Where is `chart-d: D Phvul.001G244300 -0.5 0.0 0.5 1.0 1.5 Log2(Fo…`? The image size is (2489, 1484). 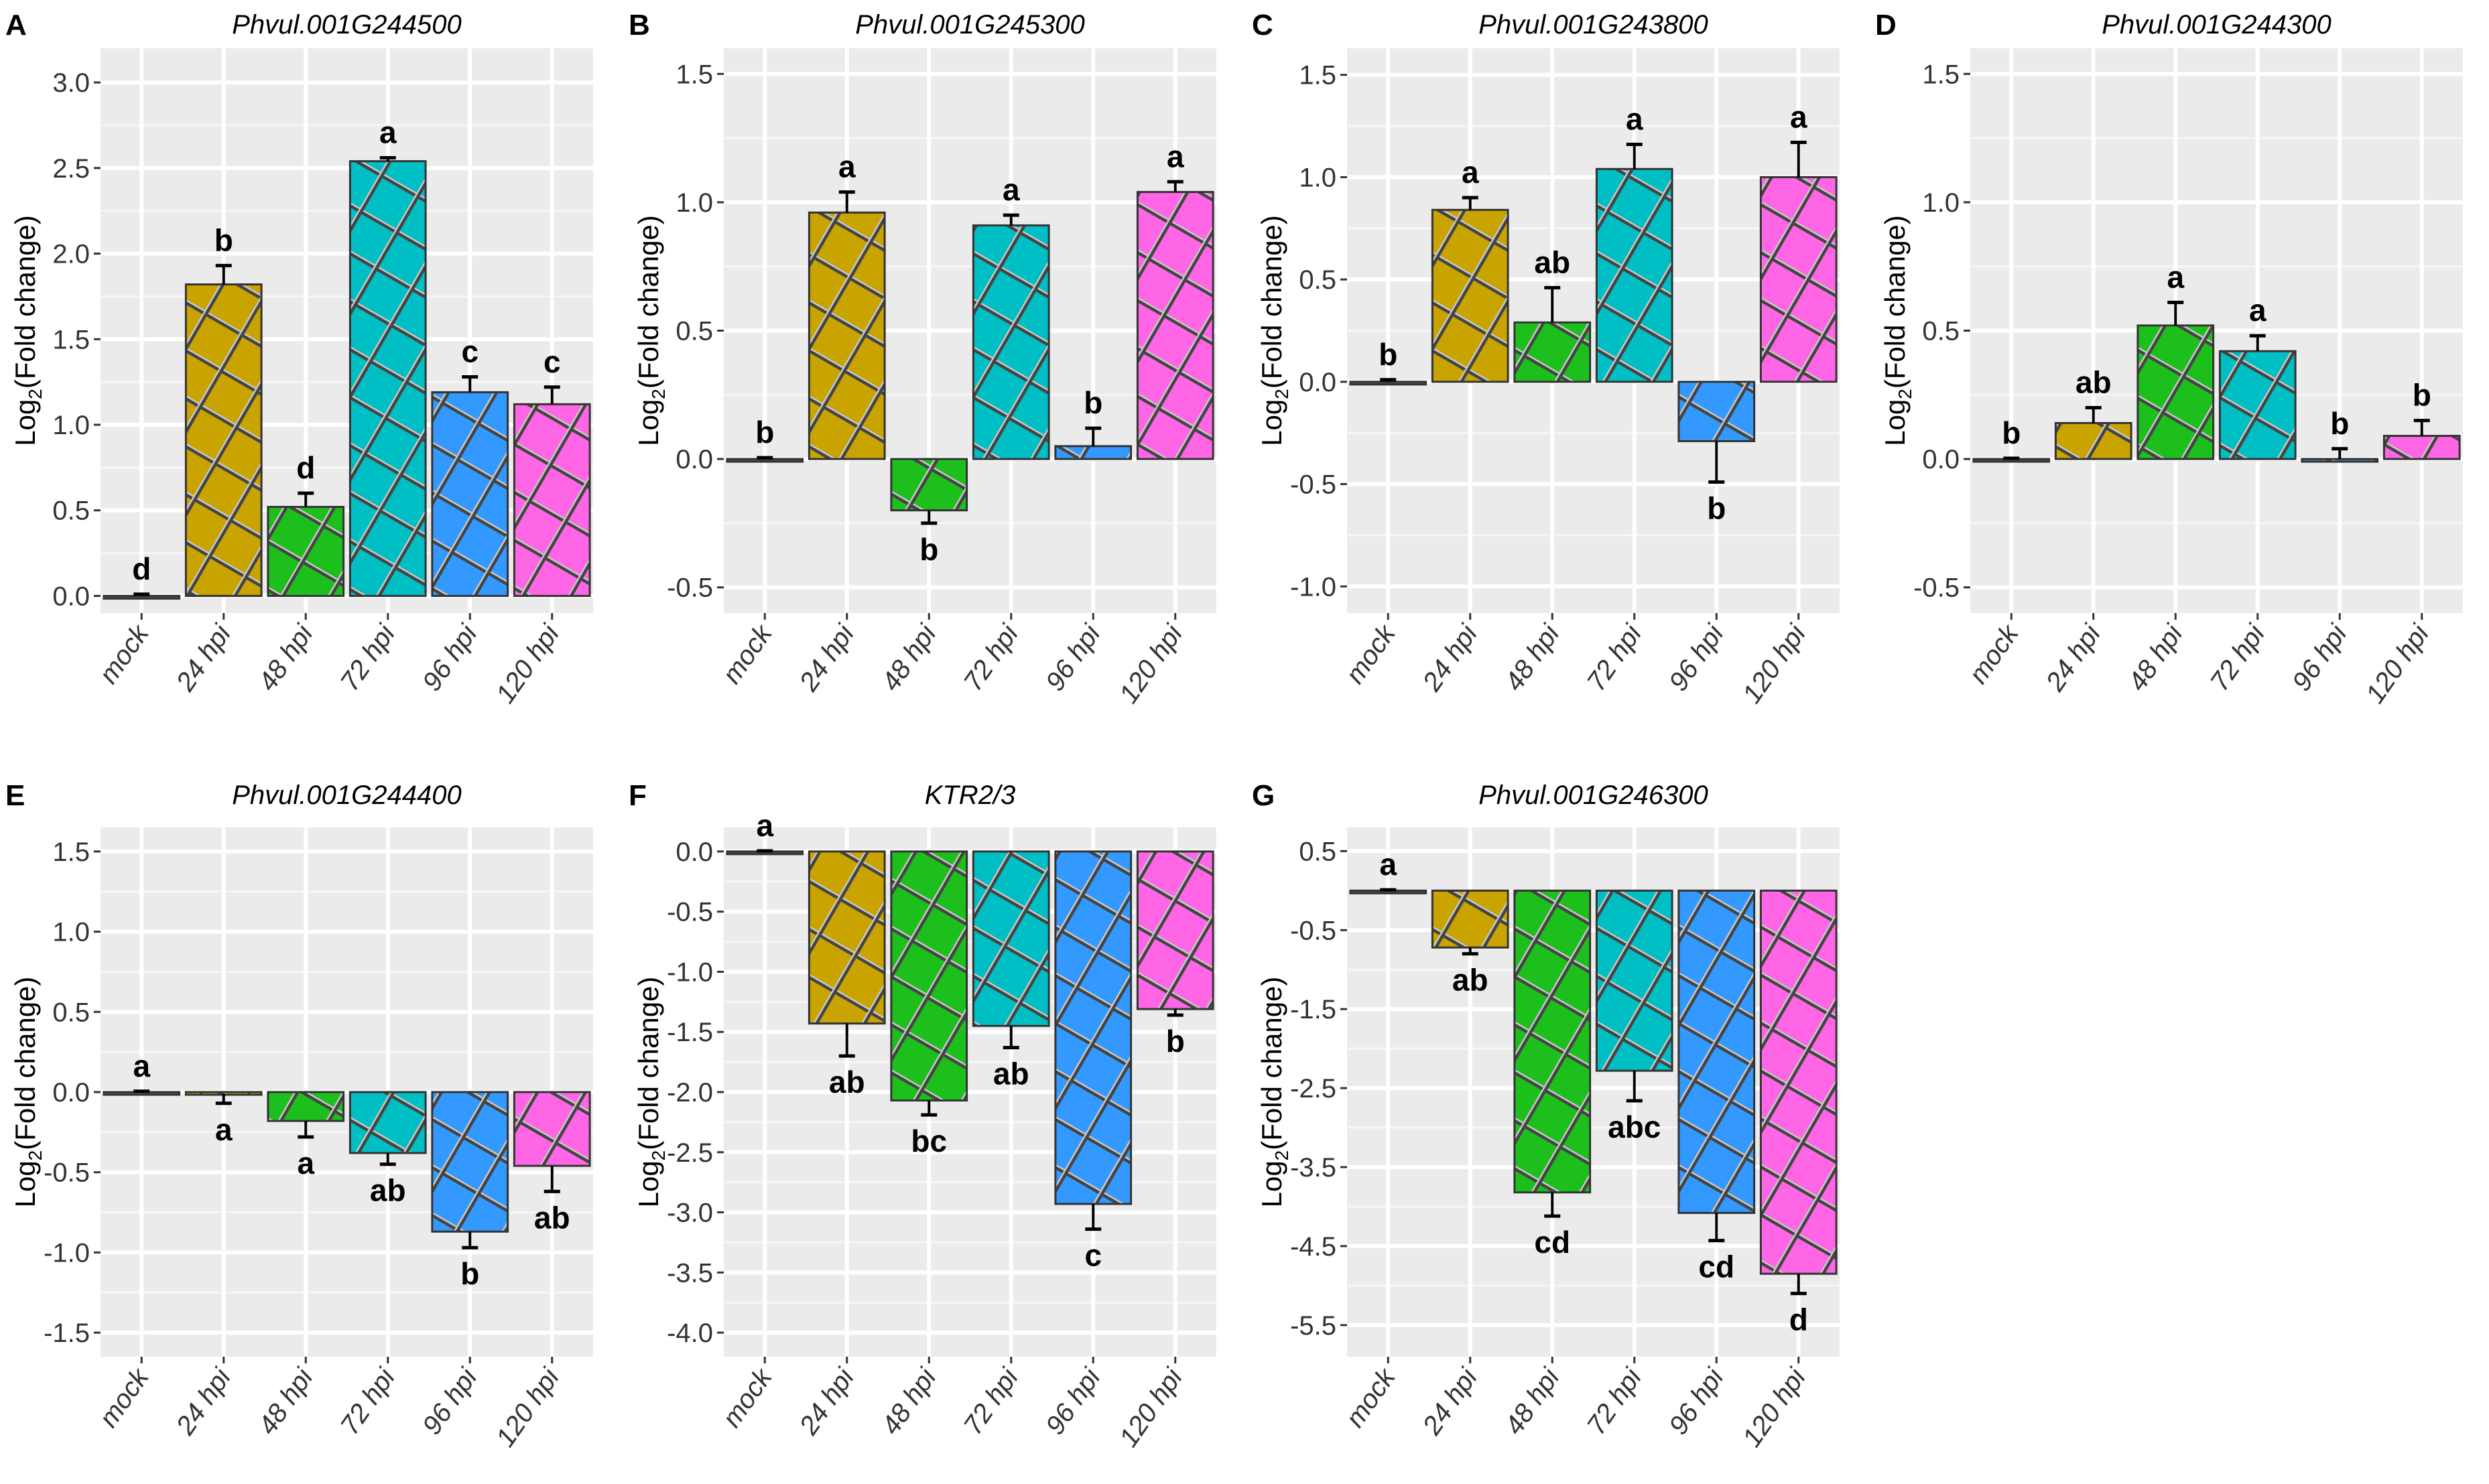 chart-d: D Phvul.001G244300 -0.5 0.0 0.5 1.0 1.5 Log2(Fo… is located at coordinates (2169, 359).